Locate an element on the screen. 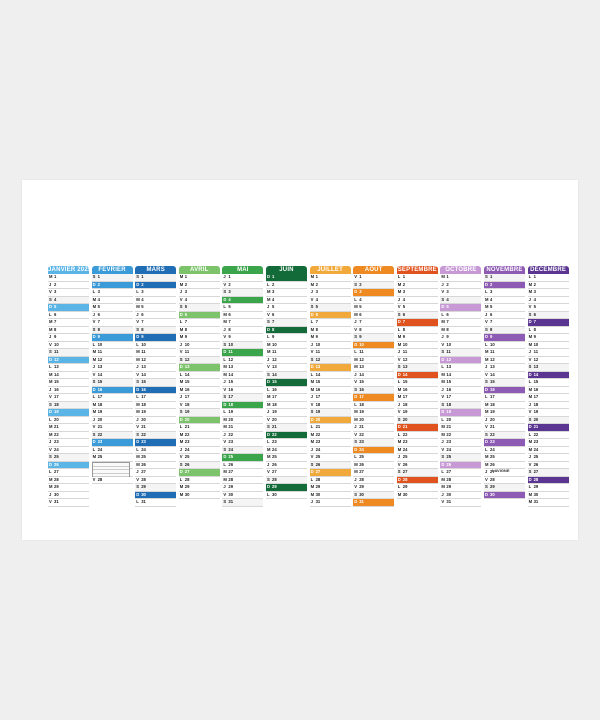  day-row: M 19 is located at coordinates (374, 413).